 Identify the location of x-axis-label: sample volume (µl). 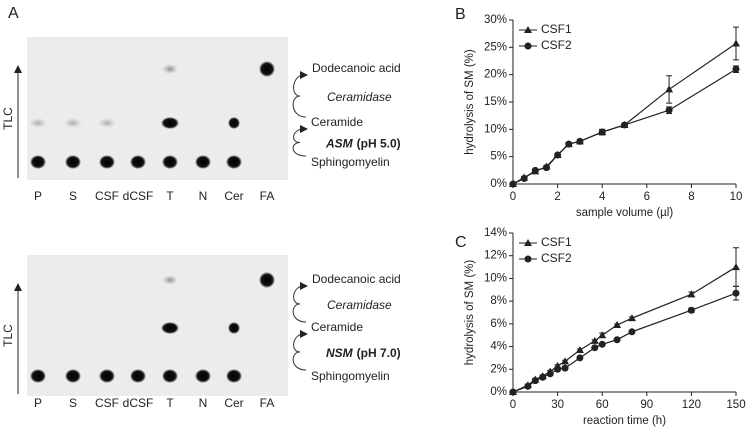
(625, 213).